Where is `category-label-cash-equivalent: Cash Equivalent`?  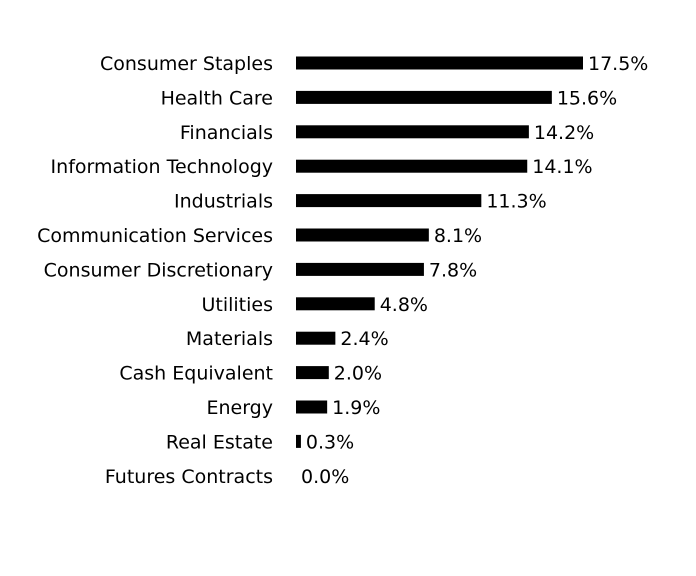 category-label-cash-equivalent: Cash Equivalent is located at coordinates (196, 374).